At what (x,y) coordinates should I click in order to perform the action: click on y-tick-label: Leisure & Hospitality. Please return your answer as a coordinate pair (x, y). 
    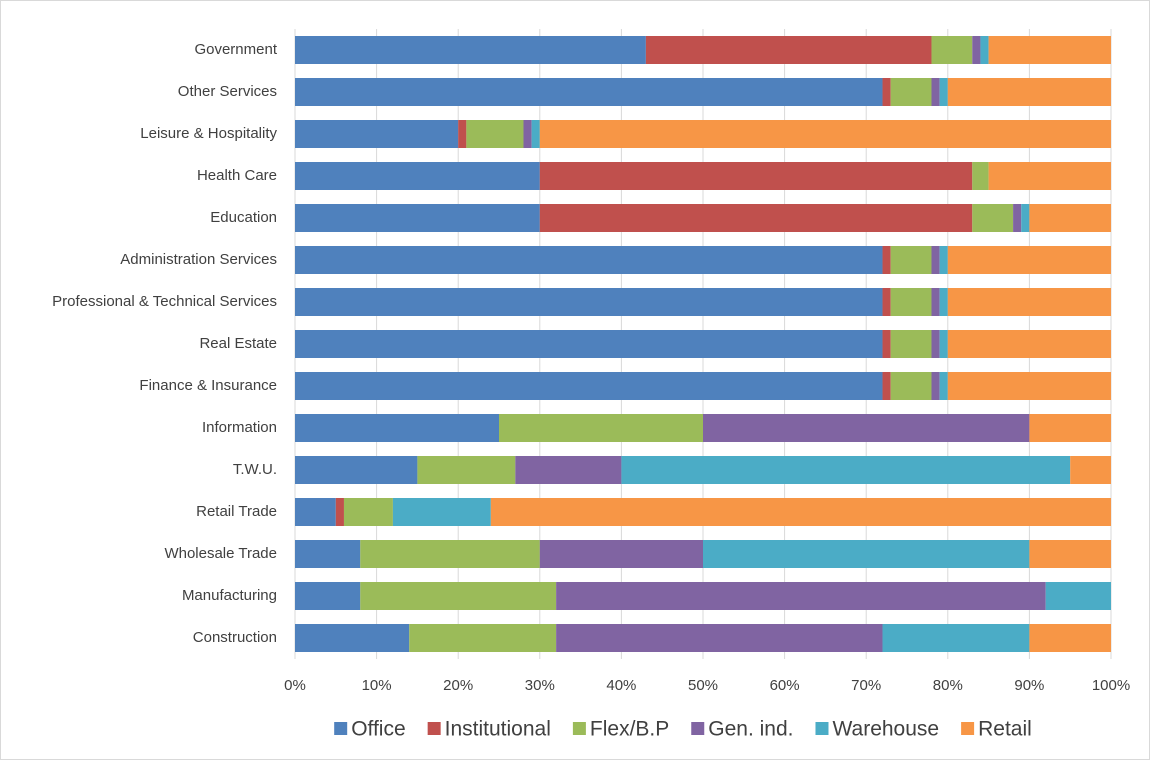
    Looking at the image, I should click on (208, 133).